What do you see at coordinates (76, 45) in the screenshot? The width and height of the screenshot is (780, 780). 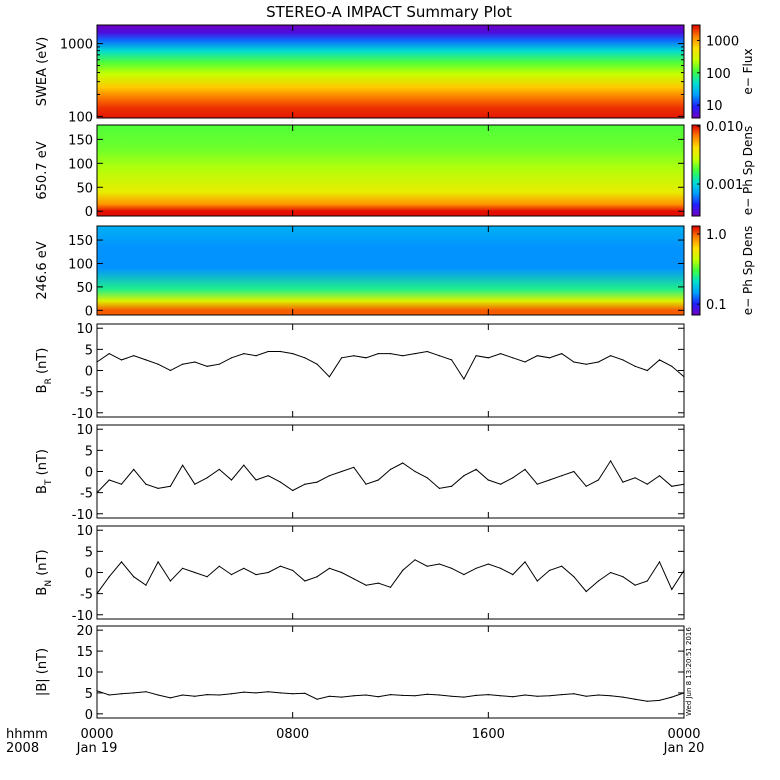 I see `swea-ytick-label-1: 1000` at bounding box center [76, 45].